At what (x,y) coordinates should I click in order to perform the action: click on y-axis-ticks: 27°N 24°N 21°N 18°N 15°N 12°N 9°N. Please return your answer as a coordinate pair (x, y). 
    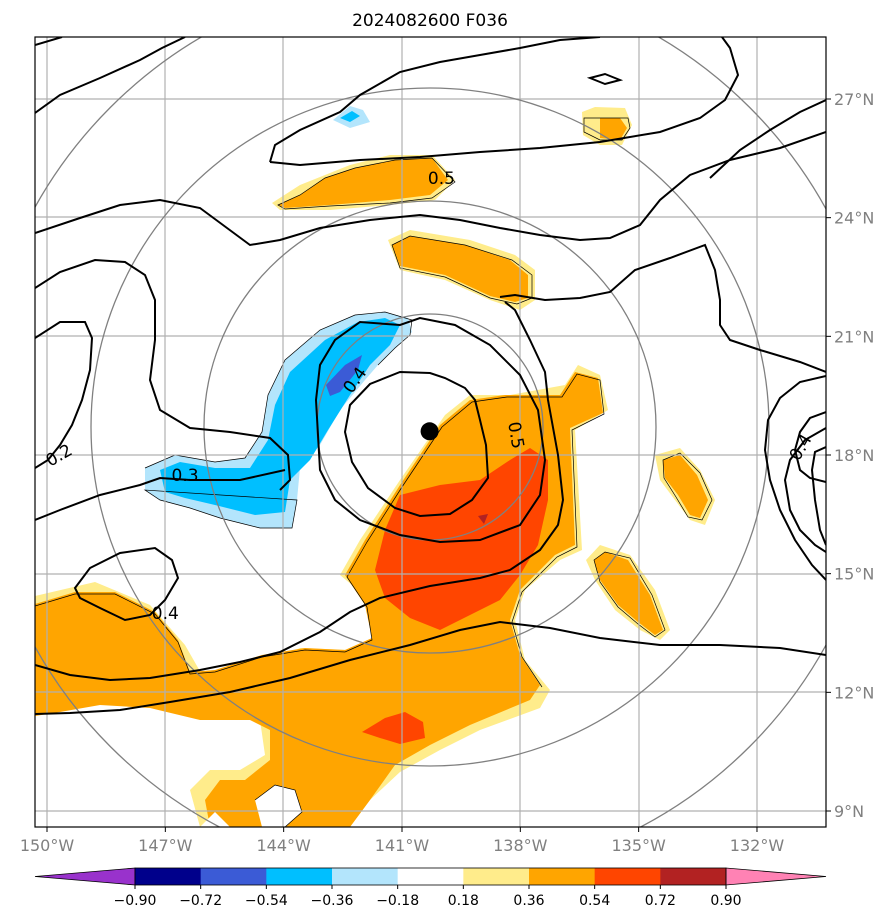
    Looking at the image, I should click on (850, 455).